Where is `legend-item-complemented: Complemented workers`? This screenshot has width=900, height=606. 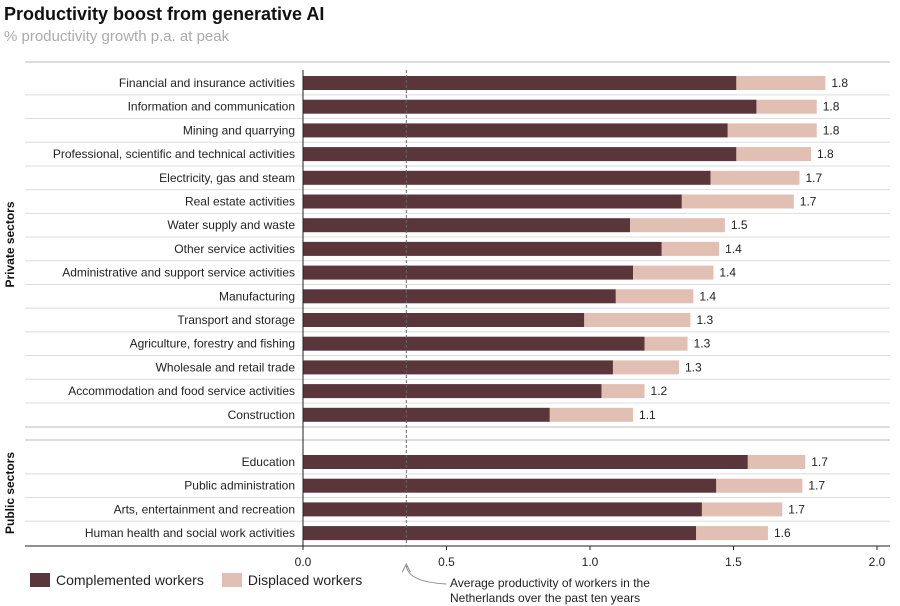 legend-item-complemented: Complemented workers is located at coordinates (117, 580).